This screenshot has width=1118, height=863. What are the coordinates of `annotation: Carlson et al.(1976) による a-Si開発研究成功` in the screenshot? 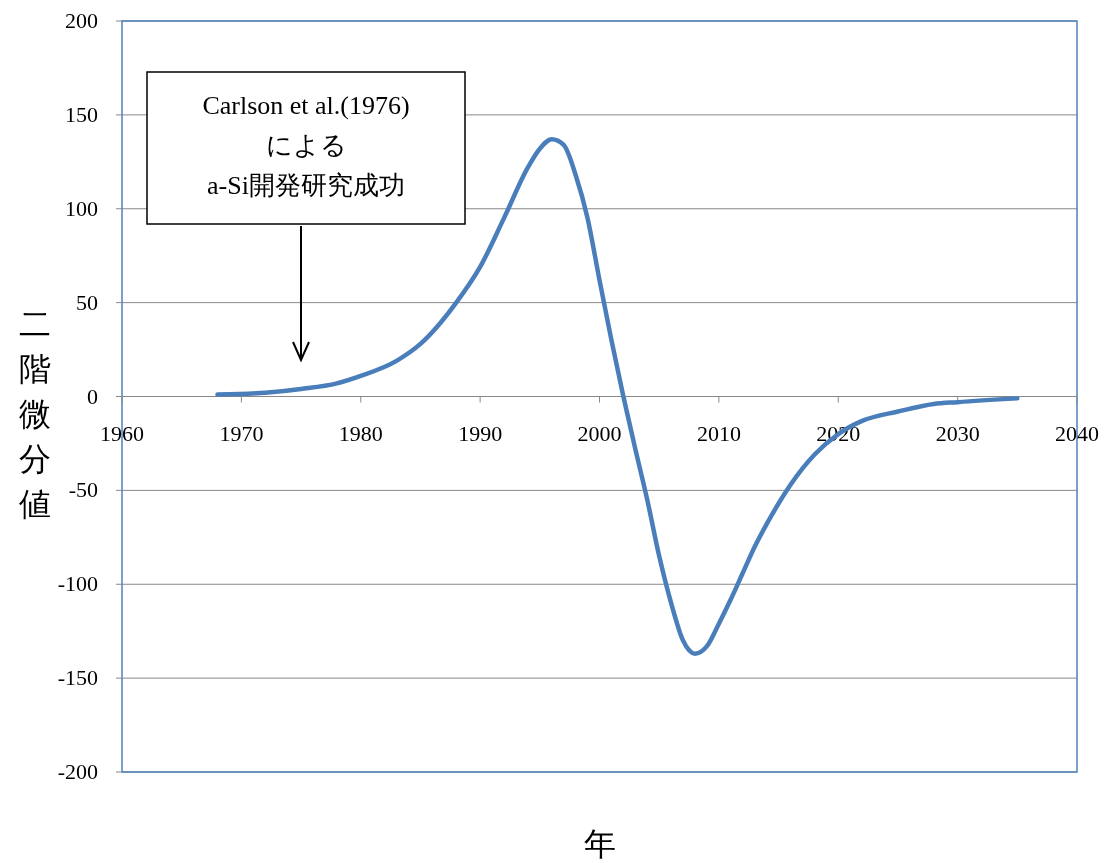 It's located at (306, 145).